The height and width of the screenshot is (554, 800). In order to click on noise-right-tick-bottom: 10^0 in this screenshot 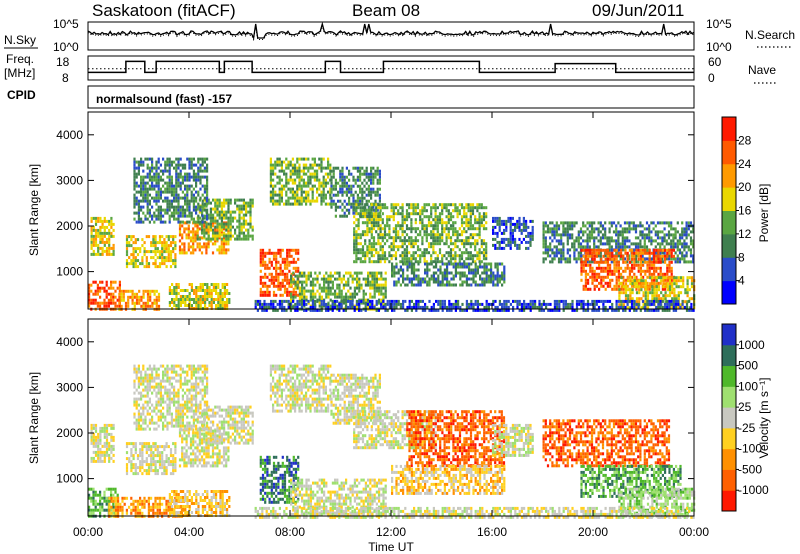, I will do `click(719, 47)`.